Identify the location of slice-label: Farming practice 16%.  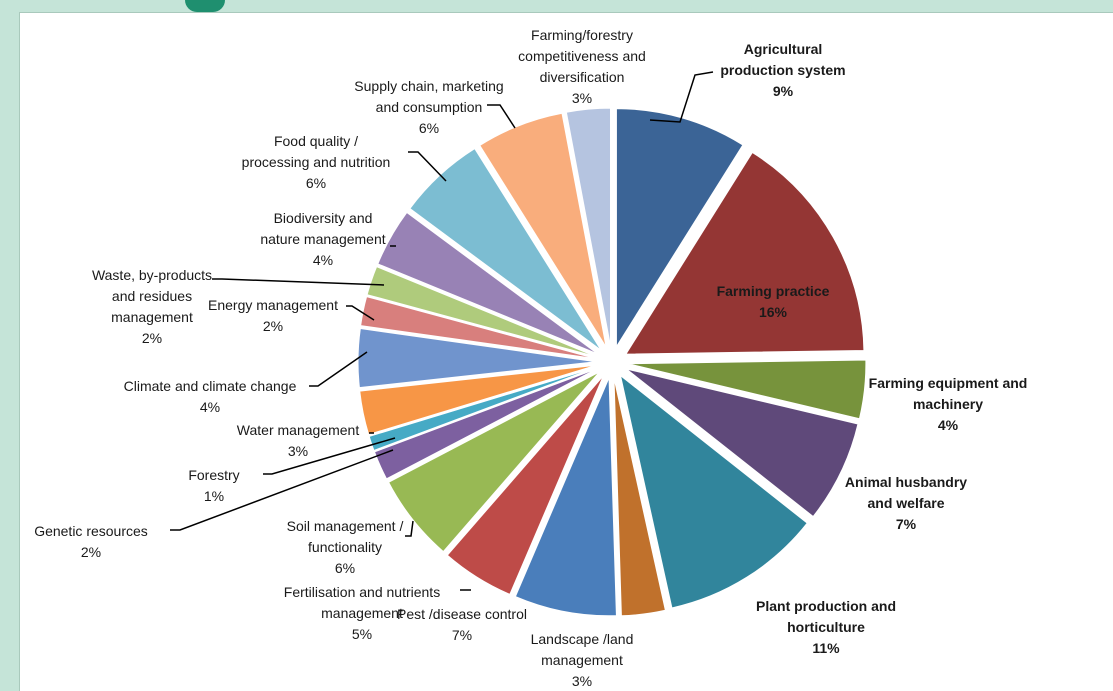
(773, 301).